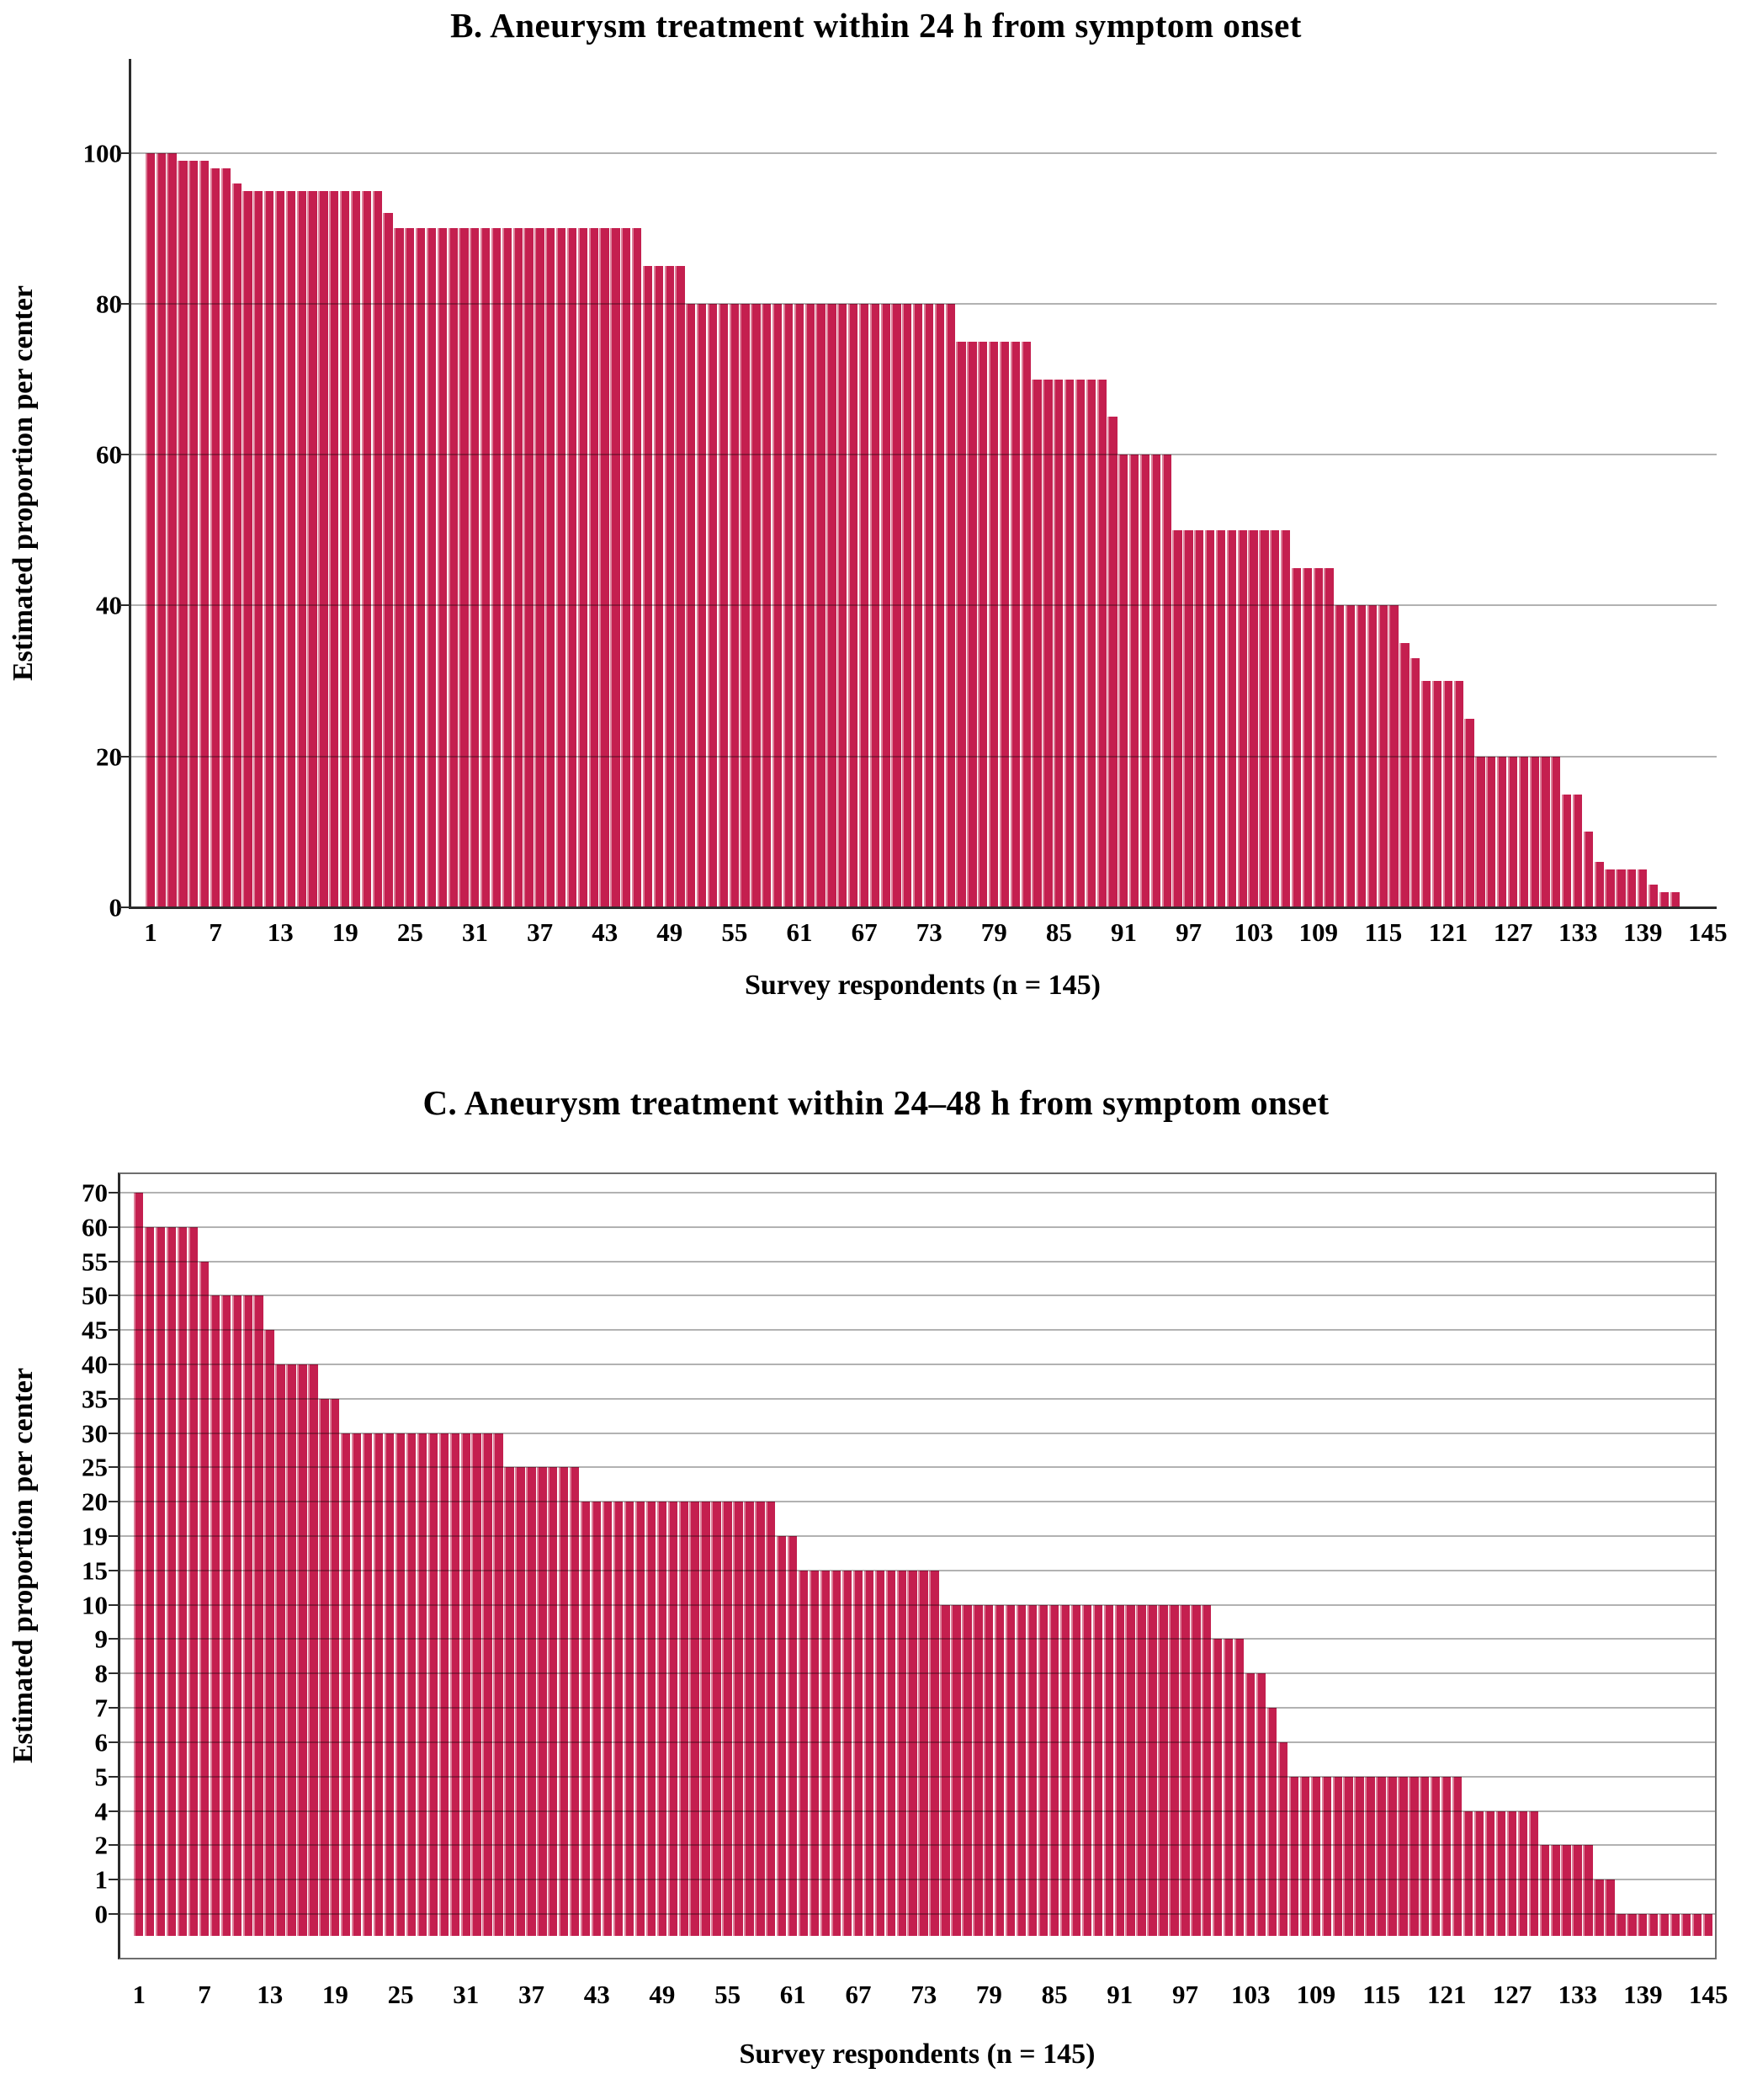 Image resolution: width=1752 pixels, height=2100 pixels. What do you see at coordinates (23, 483) in the screenshot?
I see `chart-b-y-axis-label: Estimated proportion per center` at bounding box center [23, 483].